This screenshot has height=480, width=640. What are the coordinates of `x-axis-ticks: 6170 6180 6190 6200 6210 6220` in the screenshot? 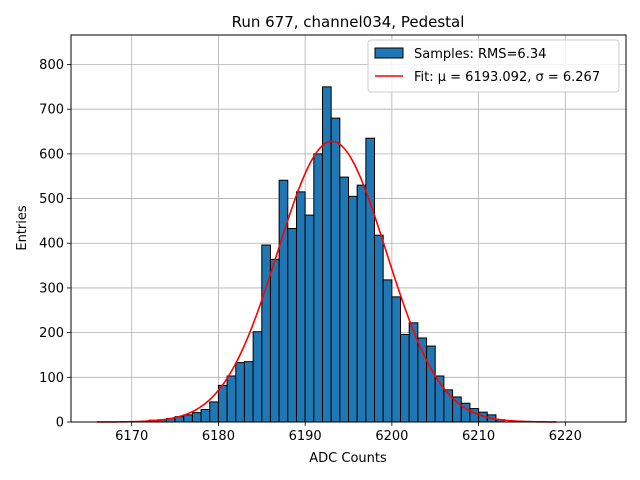 It's located at (348, 433).